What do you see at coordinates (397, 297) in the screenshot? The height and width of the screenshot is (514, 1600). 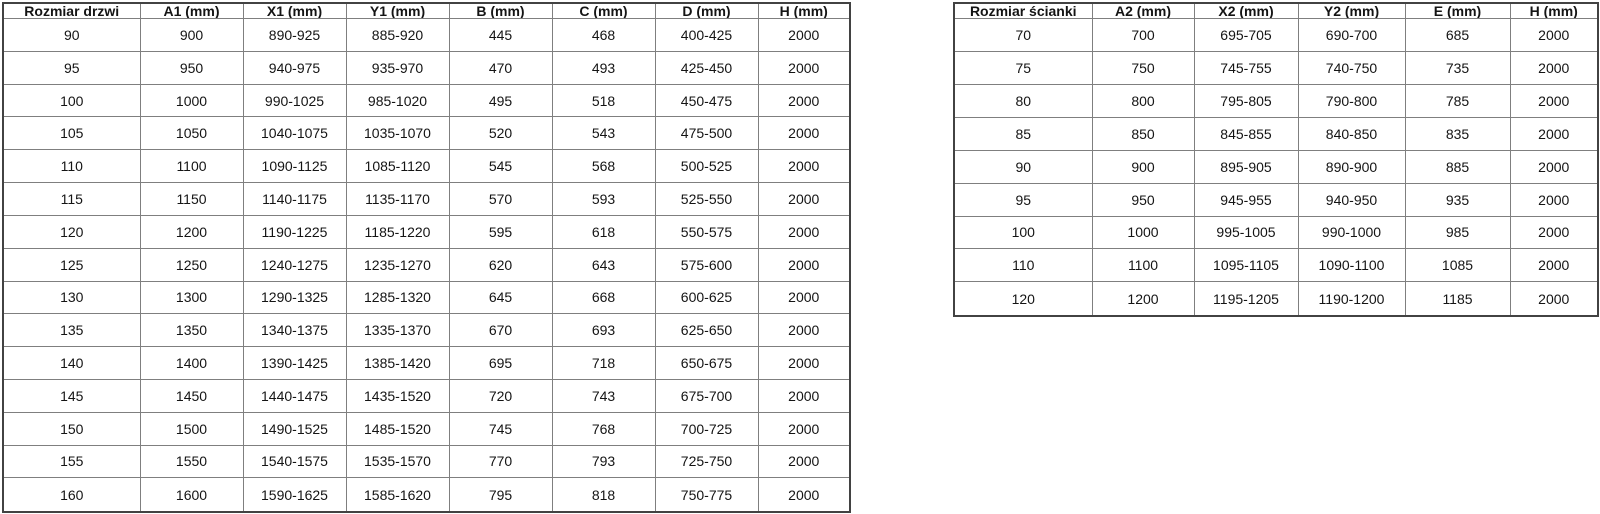 I see `table-cell: 1285-1320` at bounding box center [397, 297].